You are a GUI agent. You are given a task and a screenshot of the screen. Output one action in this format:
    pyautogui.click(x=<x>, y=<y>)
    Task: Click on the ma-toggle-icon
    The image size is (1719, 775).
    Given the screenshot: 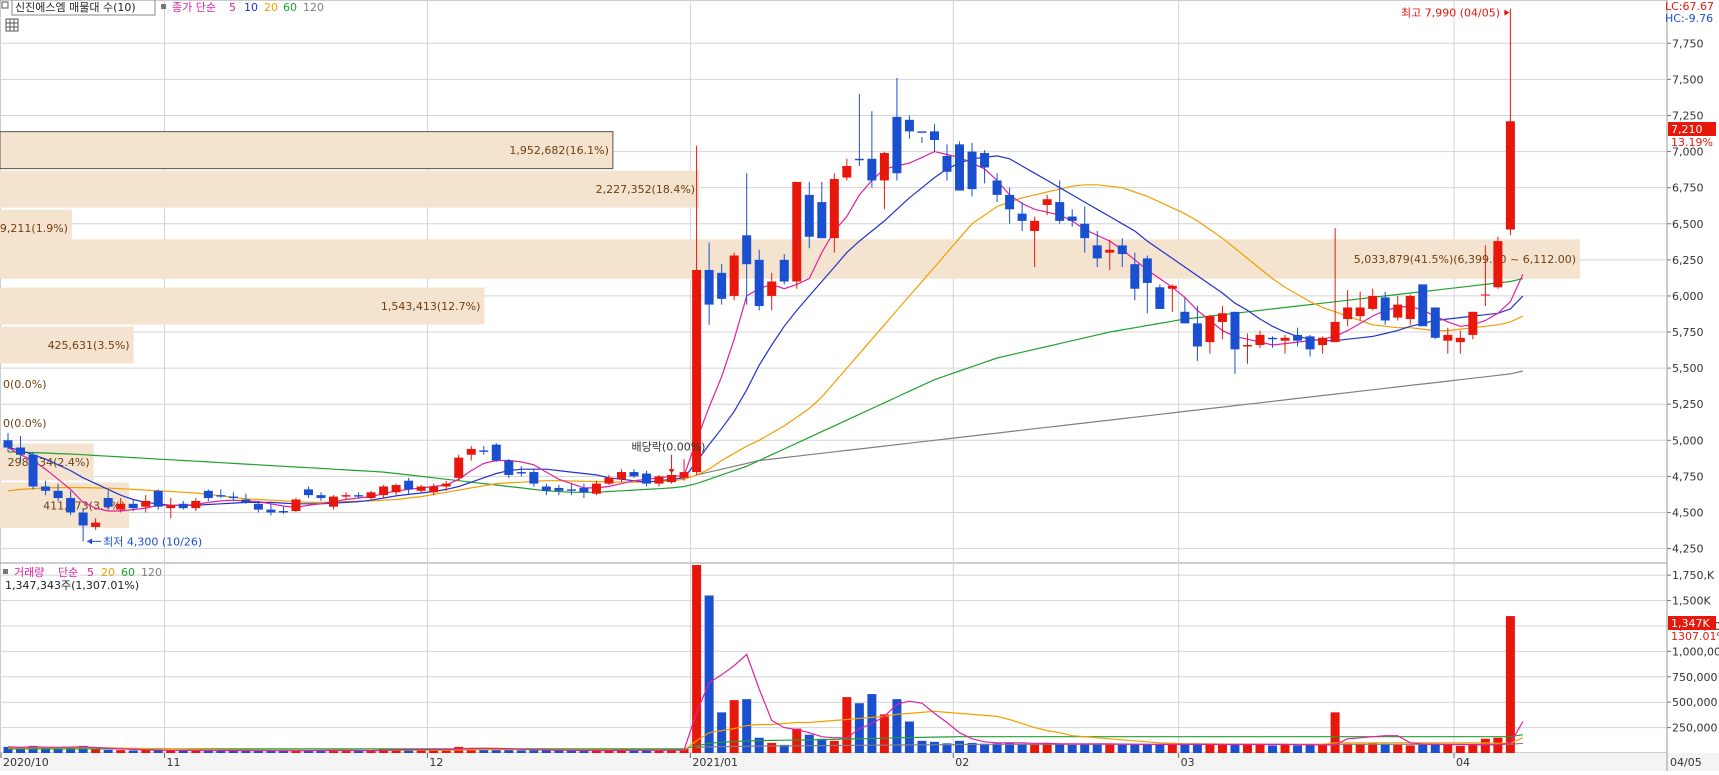 What is the action you would take?
    pyautogui.click(x=163, y=6)
    